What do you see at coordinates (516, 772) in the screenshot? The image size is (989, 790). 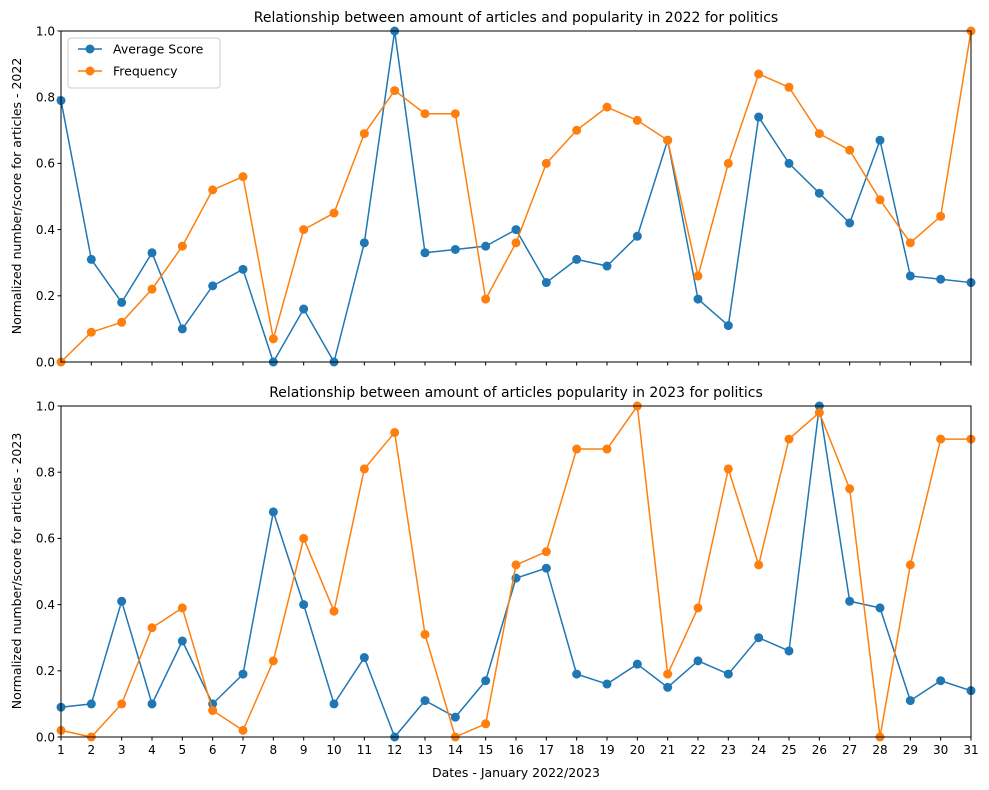 I see `x-axis-label: Dates - January 2022/2023` at bounding box center [516, 772].